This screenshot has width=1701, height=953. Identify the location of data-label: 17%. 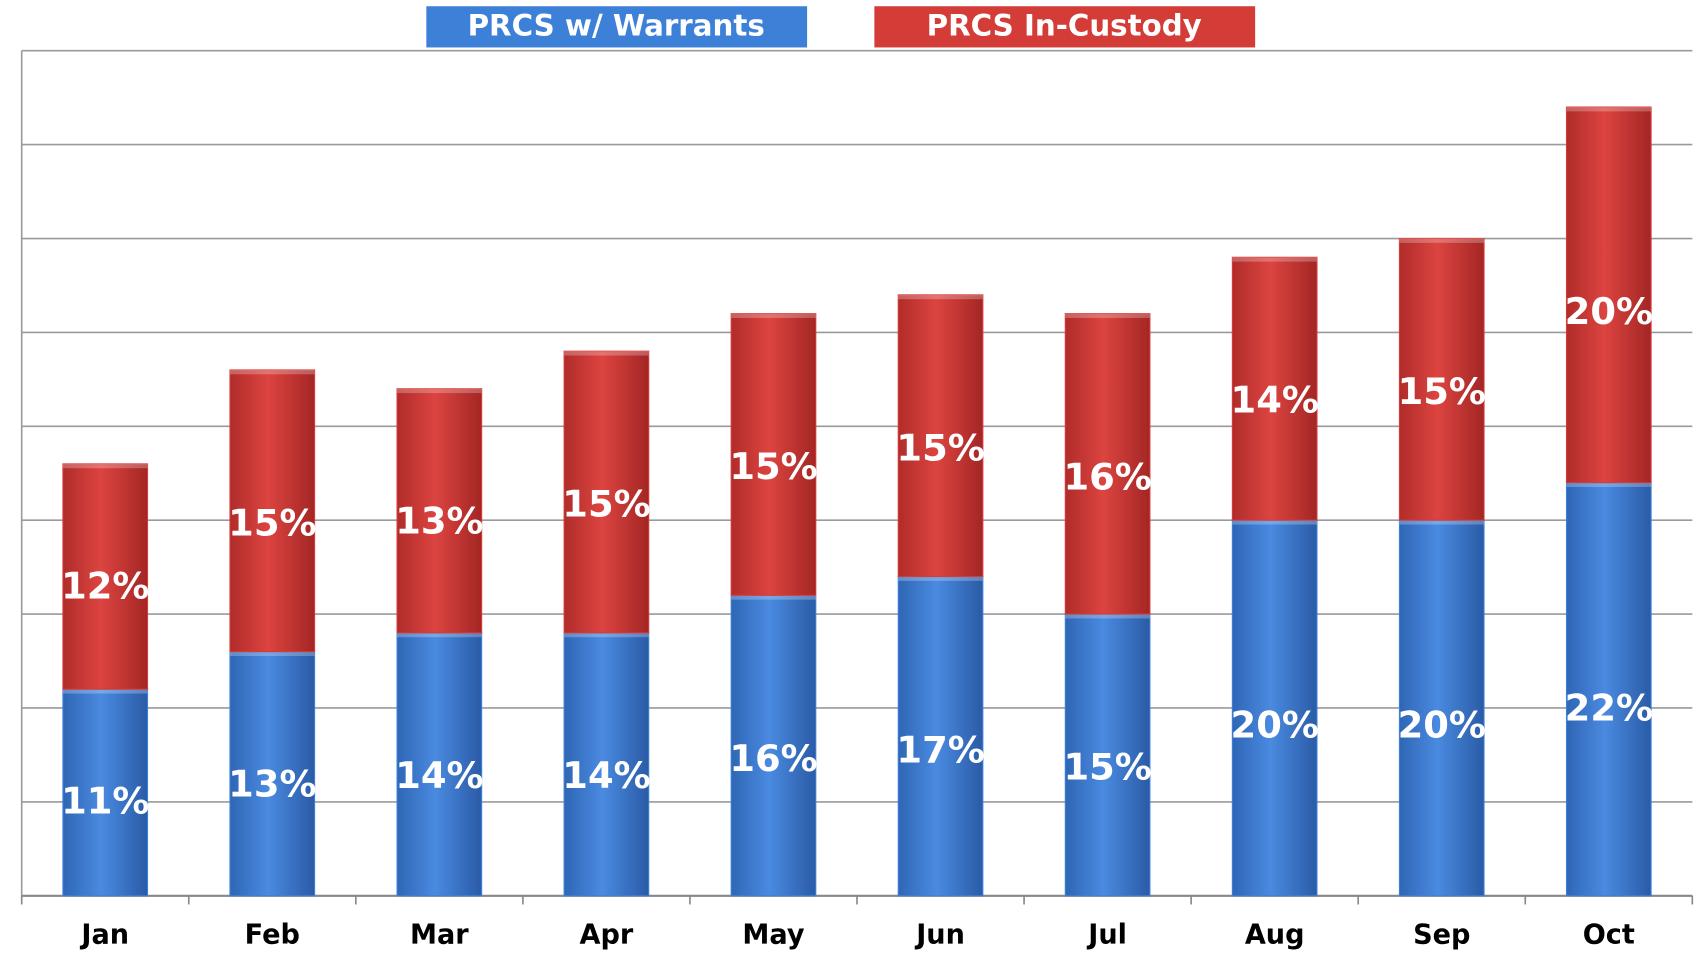
(940, 750).